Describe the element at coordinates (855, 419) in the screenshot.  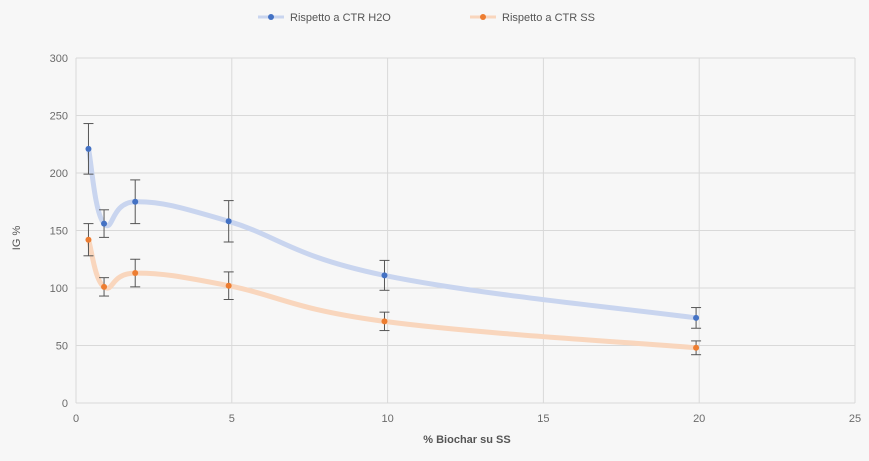
I see `x-tick-label: 25` at that location.